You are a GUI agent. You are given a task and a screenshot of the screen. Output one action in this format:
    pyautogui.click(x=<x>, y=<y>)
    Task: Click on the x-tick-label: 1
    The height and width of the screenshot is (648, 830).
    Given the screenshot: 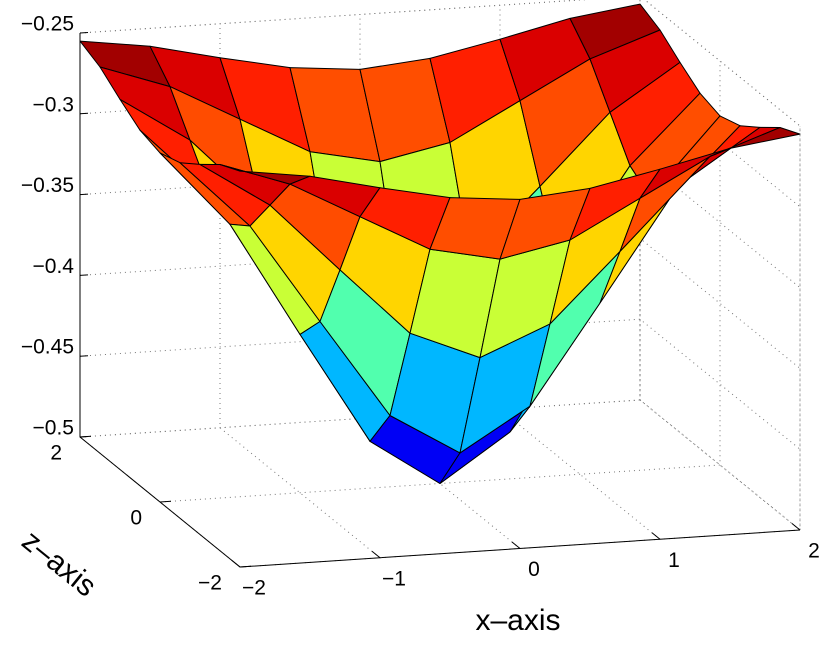 What is the action you would take?
    pyautogui.click(x=674, y=560)
    